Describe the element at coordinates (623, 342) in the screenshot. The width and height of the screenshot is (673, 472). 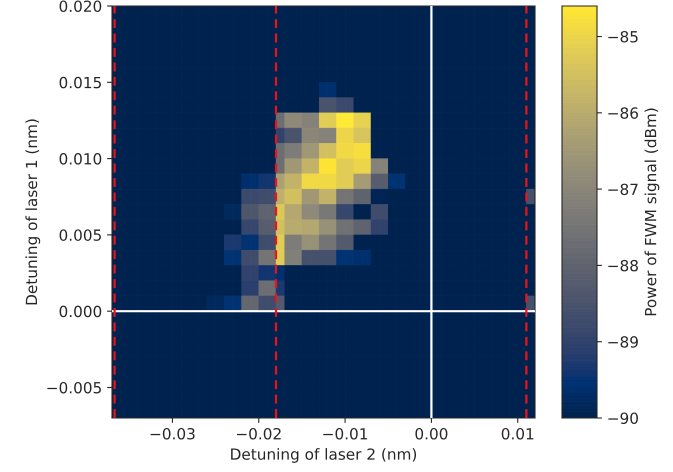
I see `color-bar-label: −89` at that location.